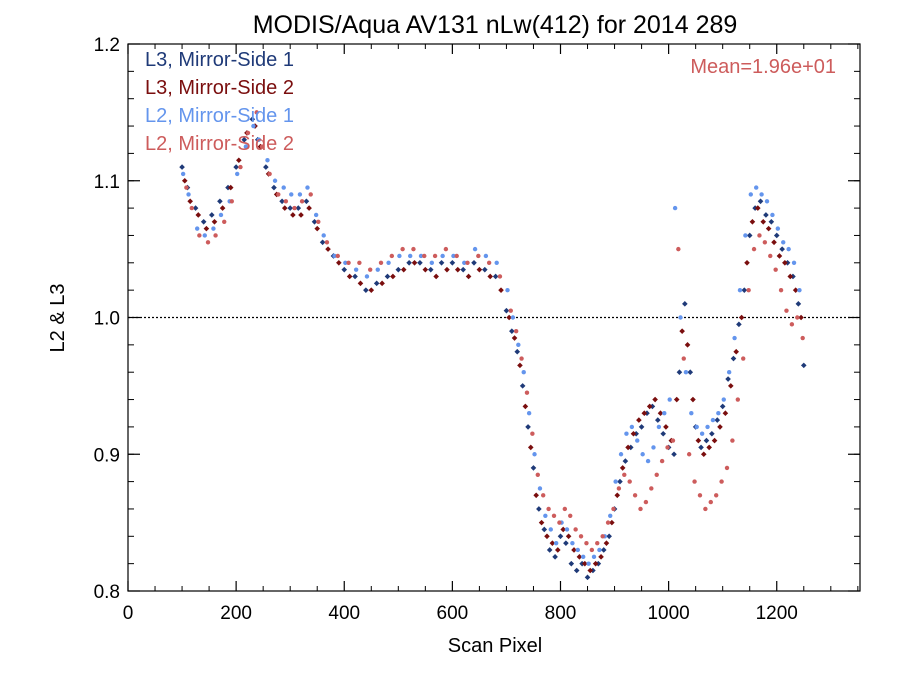  What do you see at coordinates (777, 613) in the screenshot?
I see `x-tick-label: 1200` at bounding box center [777, 613].